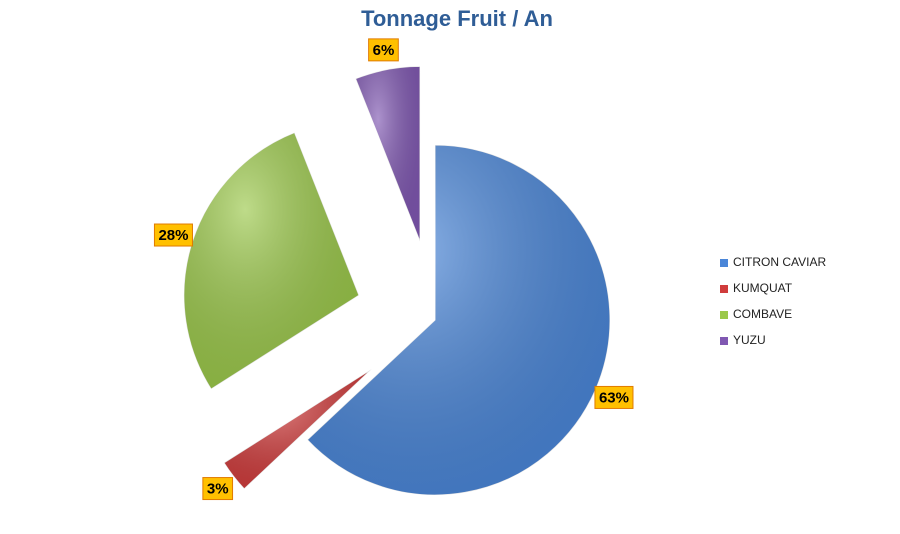 This screenshot has height=534, width=900. I want to click on data-label: 3%, so click(218, 489).